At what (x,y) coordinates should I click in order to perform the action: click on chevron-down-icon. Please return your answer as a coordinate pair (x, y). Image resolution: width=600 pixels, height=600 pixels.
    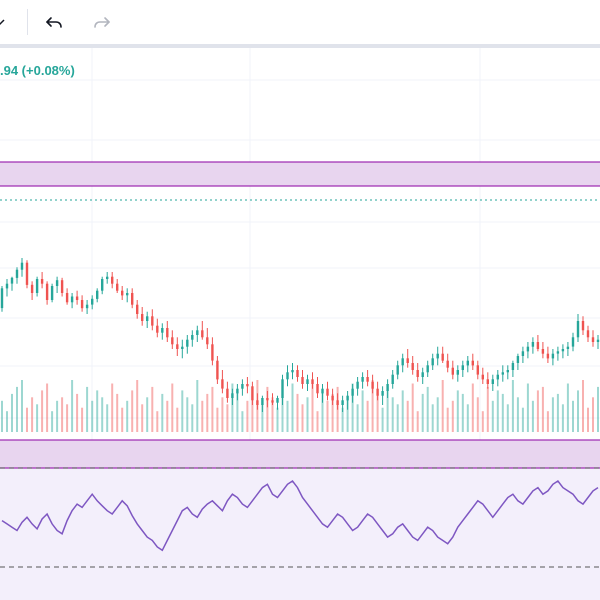
    Looking at the image, I should click on (5, 22).